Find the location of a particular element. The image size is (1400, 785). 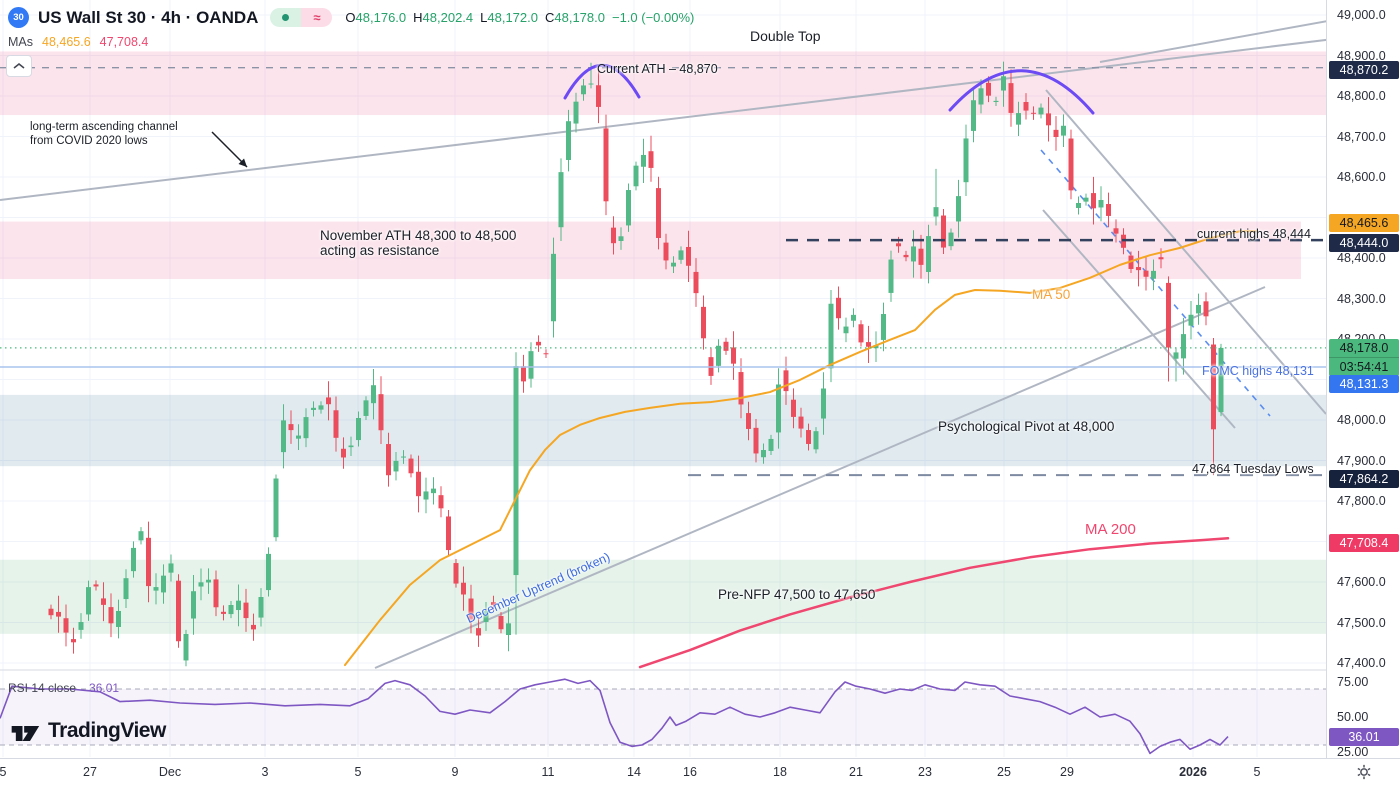

annotation-pre-nfp: Pre-NFP 47,500 to 47,650 is located at coordinates (797, 594).